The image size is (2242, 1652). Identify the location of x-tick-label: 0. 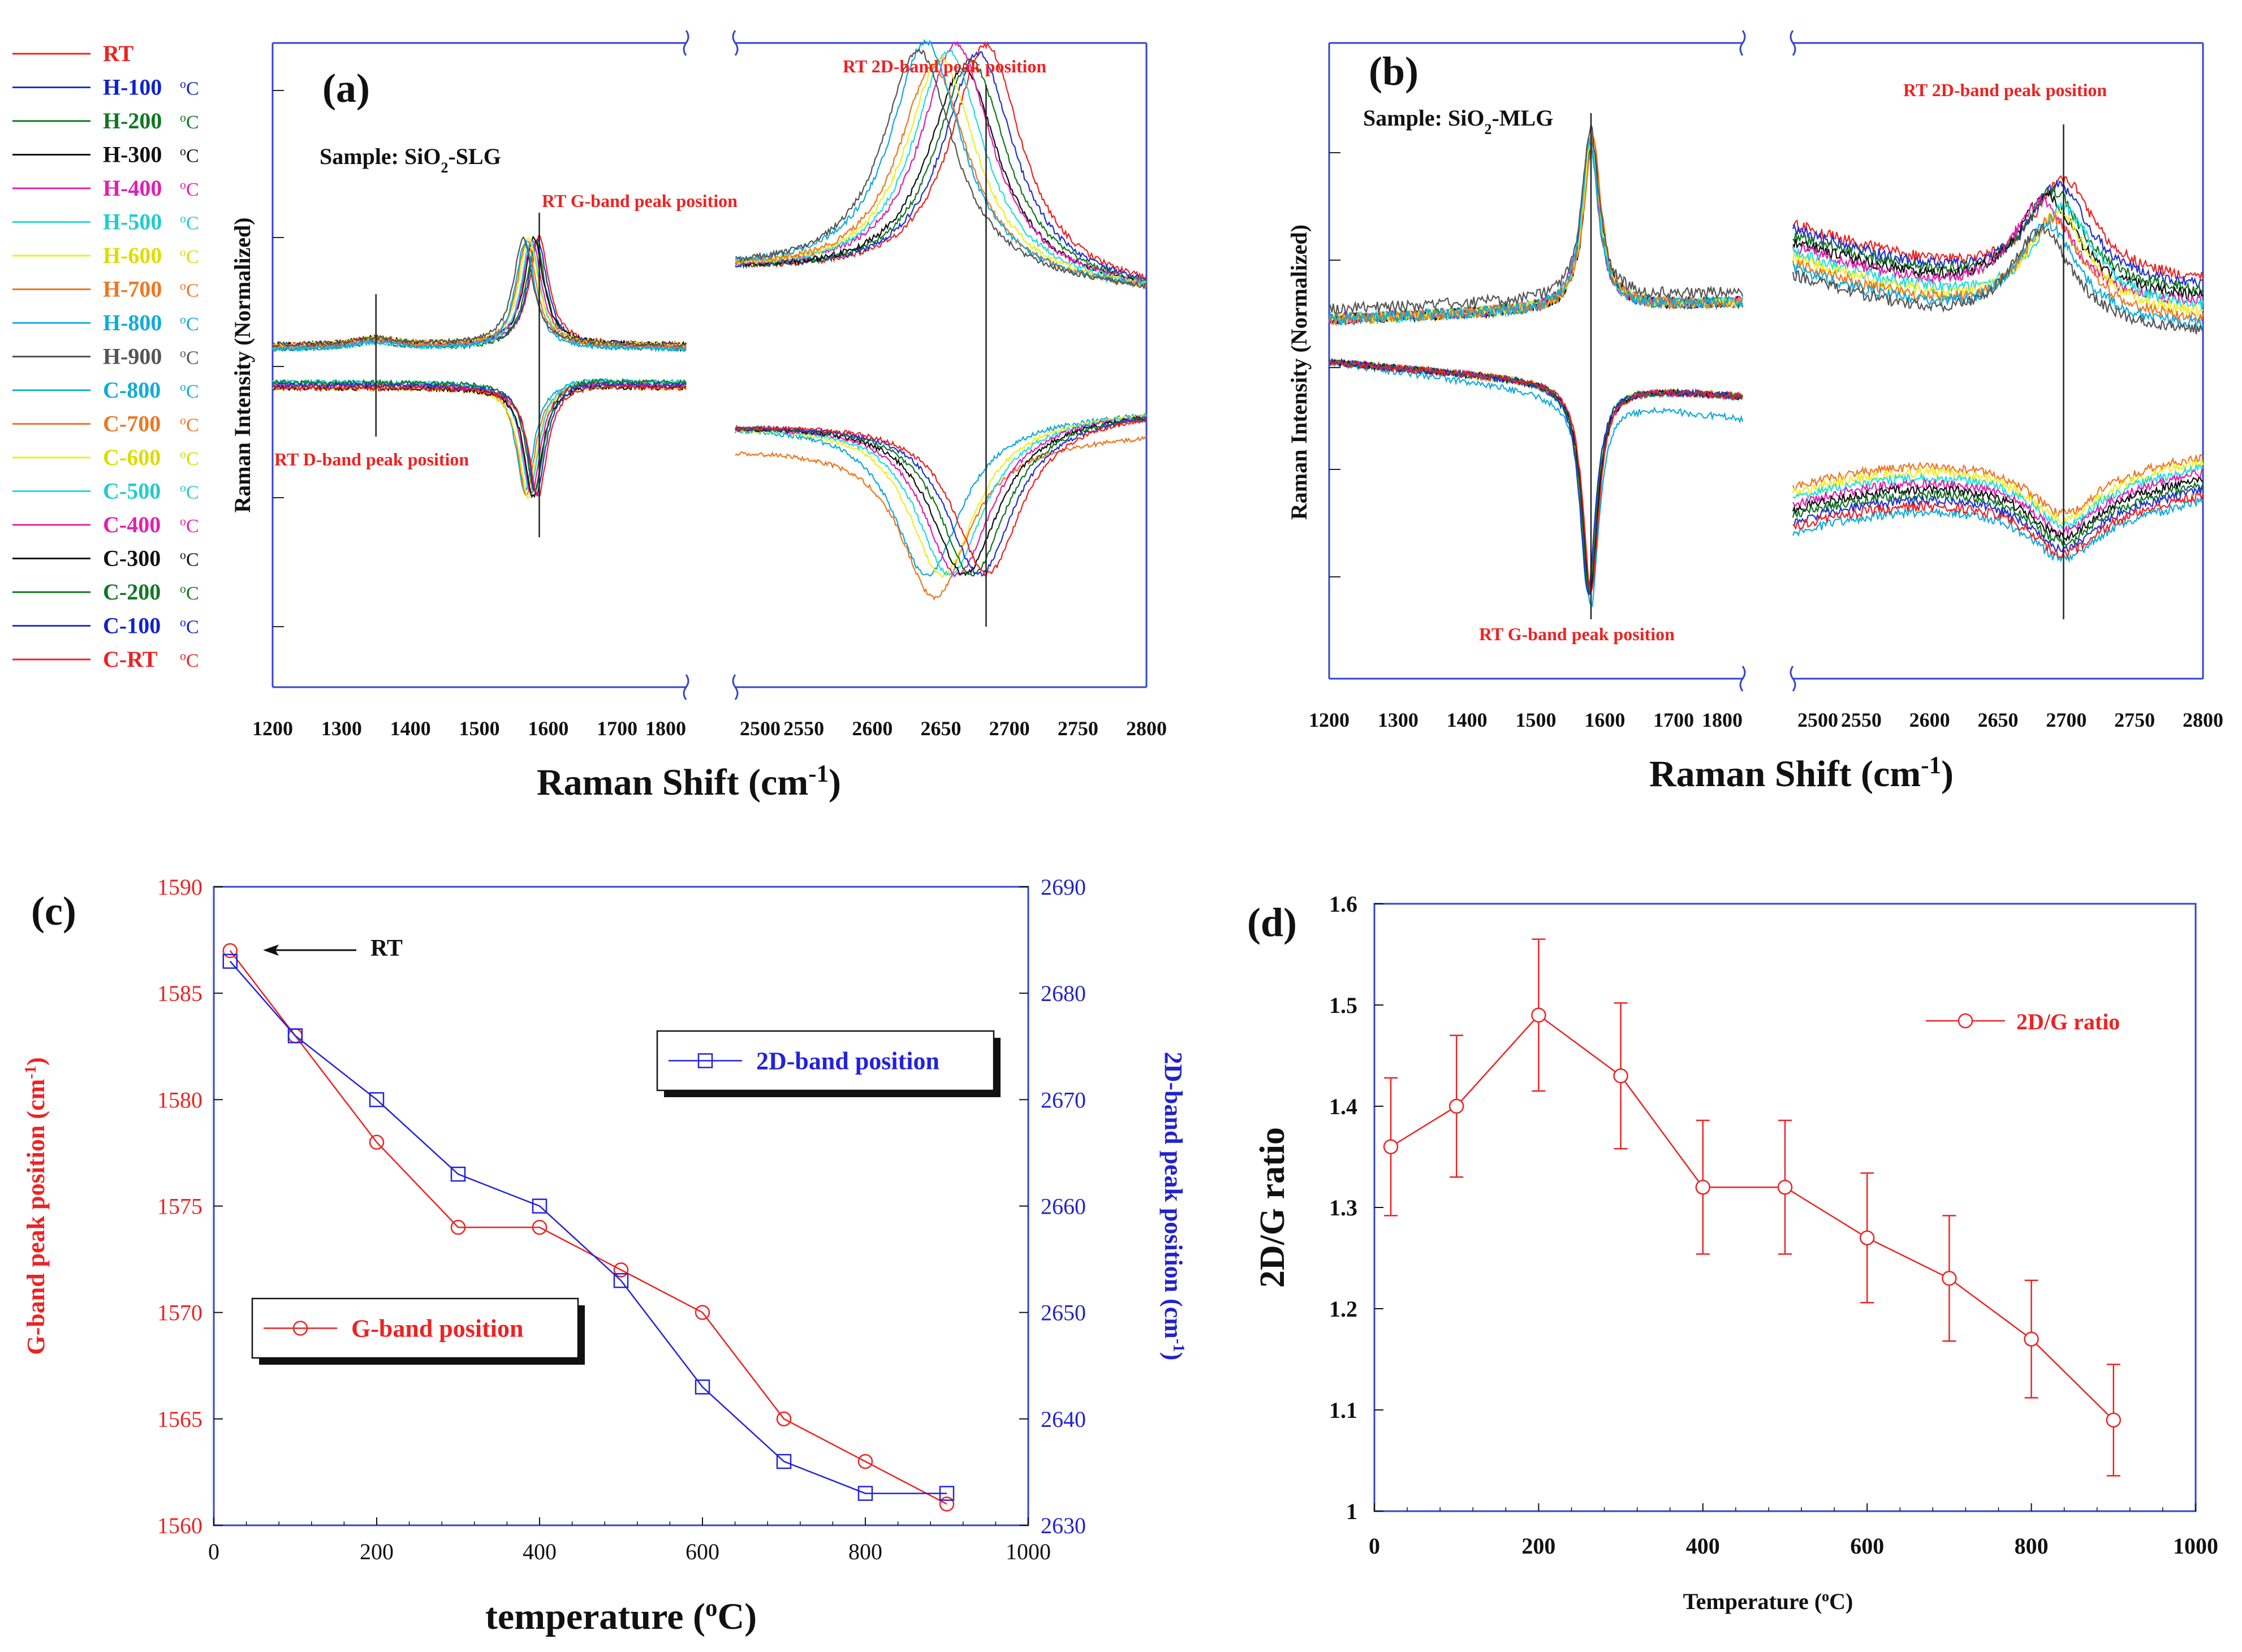
(213, 1552).